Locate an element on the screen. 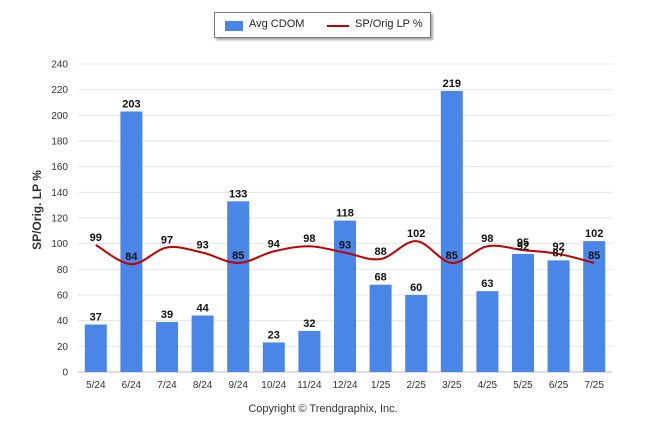 This screenshot has width=646, height=434. bar-value-label: 60 is located at coordinates (416, 288).